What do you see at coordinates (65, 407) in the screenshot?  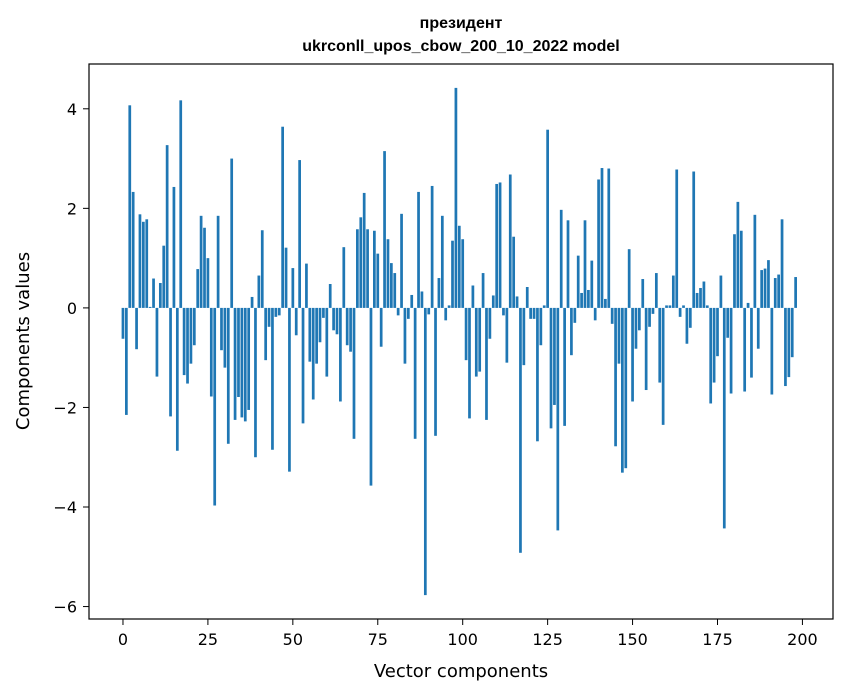 I see `y-tick-label: −2` at bounding box center [65, 407].